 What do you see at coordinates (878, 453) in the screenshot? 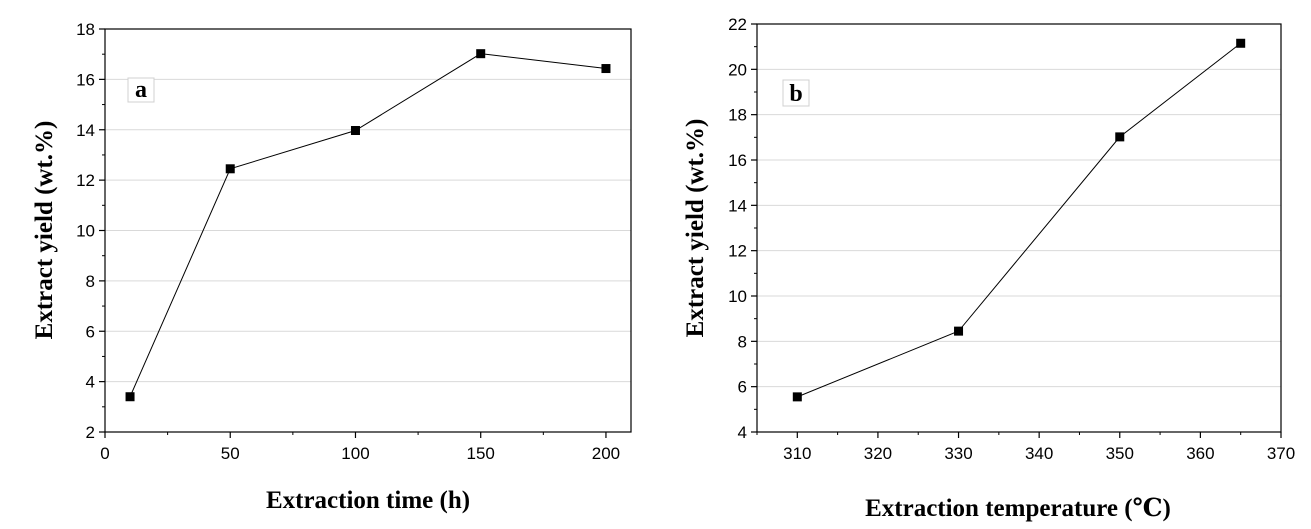
I see `x-tick-label: 320` at bounding box center [878, 453].